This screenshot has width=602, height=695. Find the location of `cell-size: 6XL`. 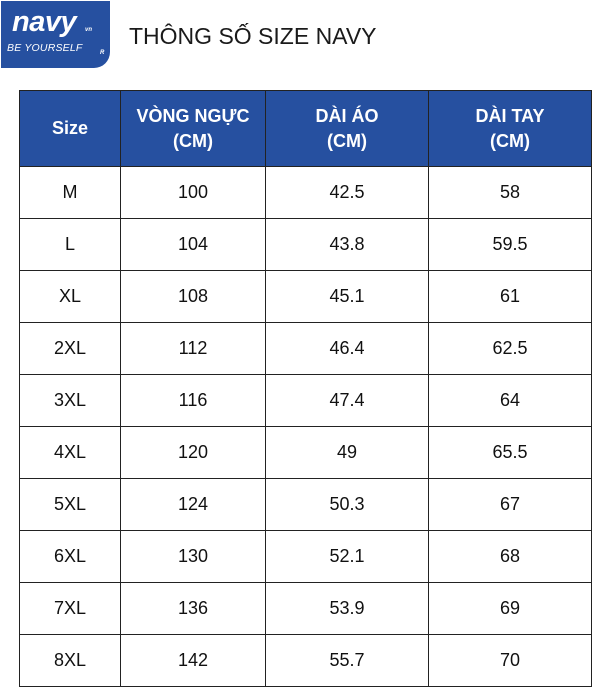

cell-size: 6XL is located at coordinates (70, 556).